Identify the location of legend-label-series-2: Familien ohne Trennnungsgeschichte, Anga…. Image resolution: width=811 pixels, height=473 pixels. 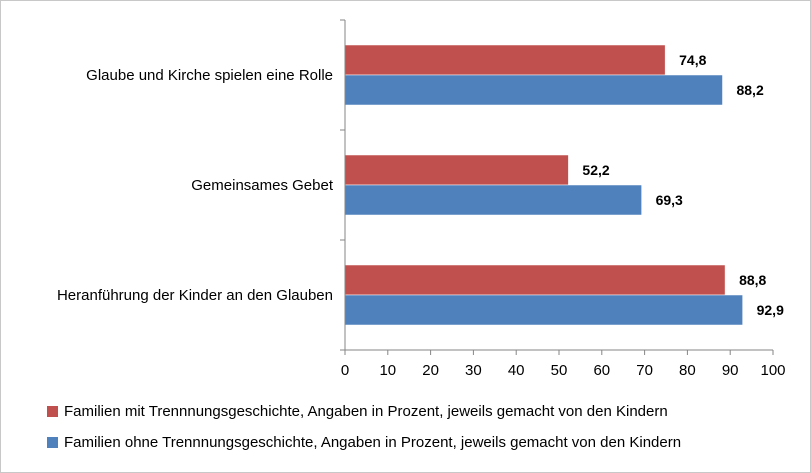
(373, 442).